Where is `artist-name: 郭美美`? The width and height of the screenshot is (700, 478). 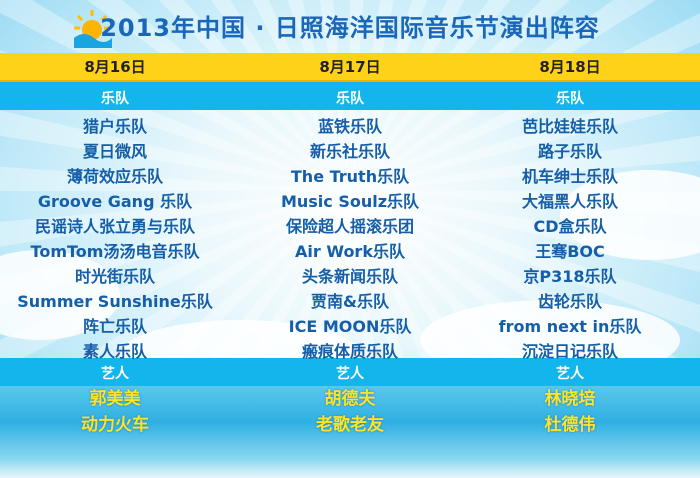 artist-name: 郭美美 is located at coordinates (115, 399).